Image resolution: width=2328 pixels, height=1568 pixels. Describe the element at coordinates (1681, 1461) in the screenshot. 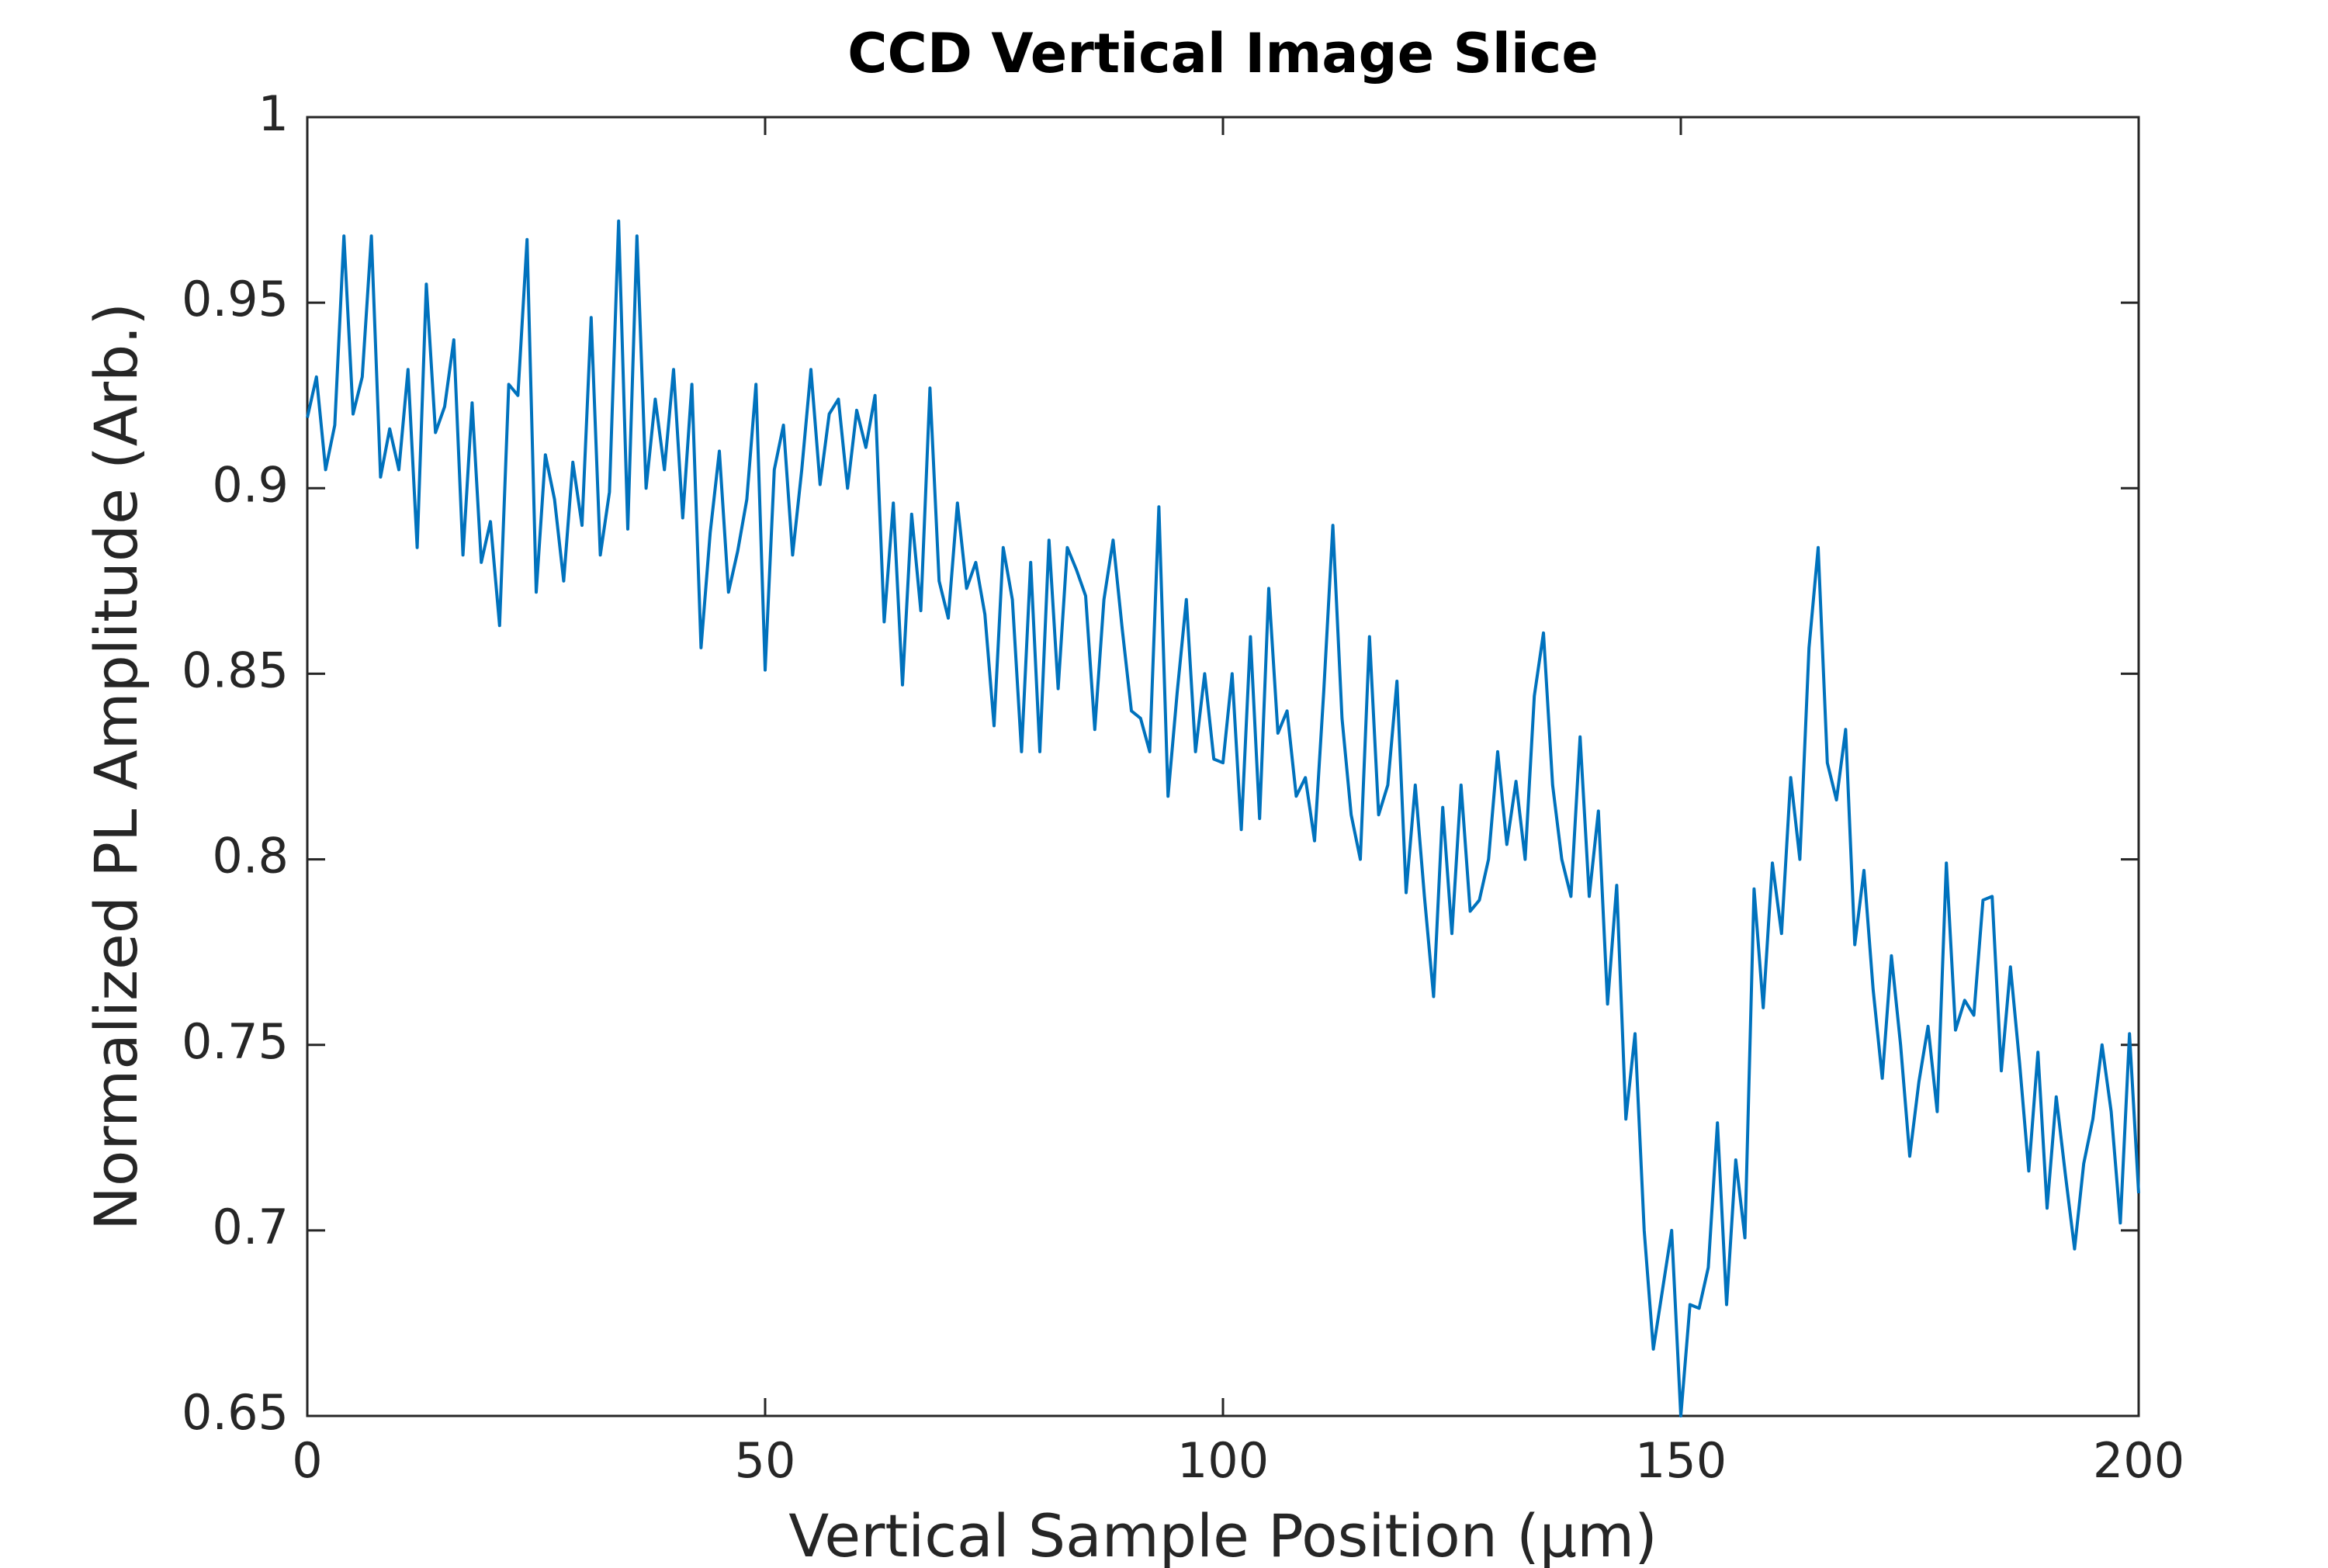

I see `x-tick-label: 150` at that location.